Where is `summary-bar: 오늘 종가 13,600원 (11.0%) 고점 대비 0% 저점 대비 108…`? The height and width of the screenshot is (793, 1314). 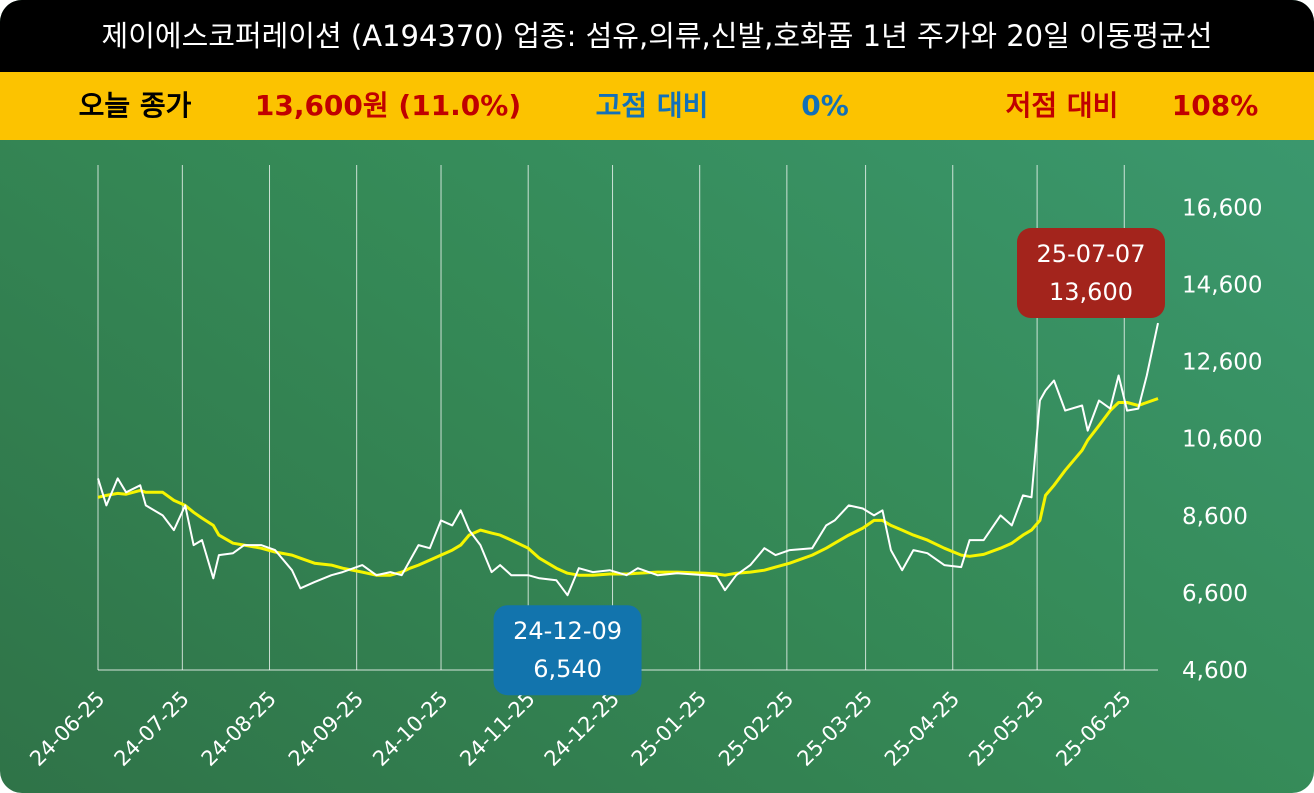 summary-bar: 오늘 종가 13,600원 (11.0%) 고점 대비 0% 저점 대비 108… is located at coordinates (657, 106).